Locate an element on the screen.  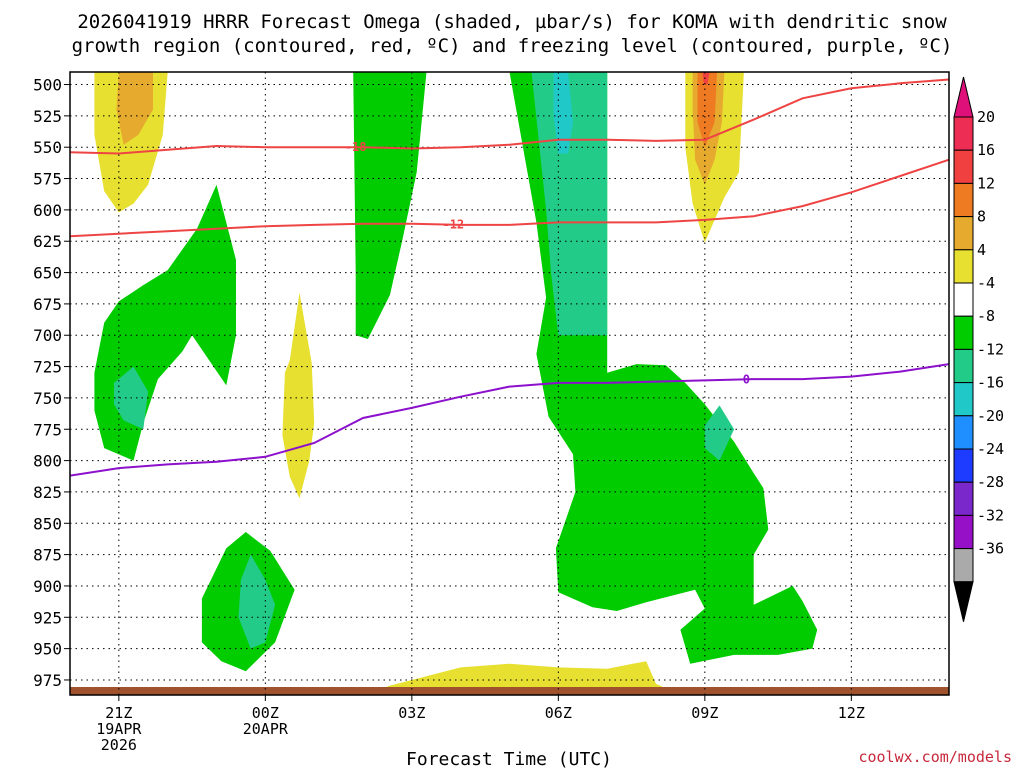
y-tick-label-12: 800 is located at coordinates (47, 461).